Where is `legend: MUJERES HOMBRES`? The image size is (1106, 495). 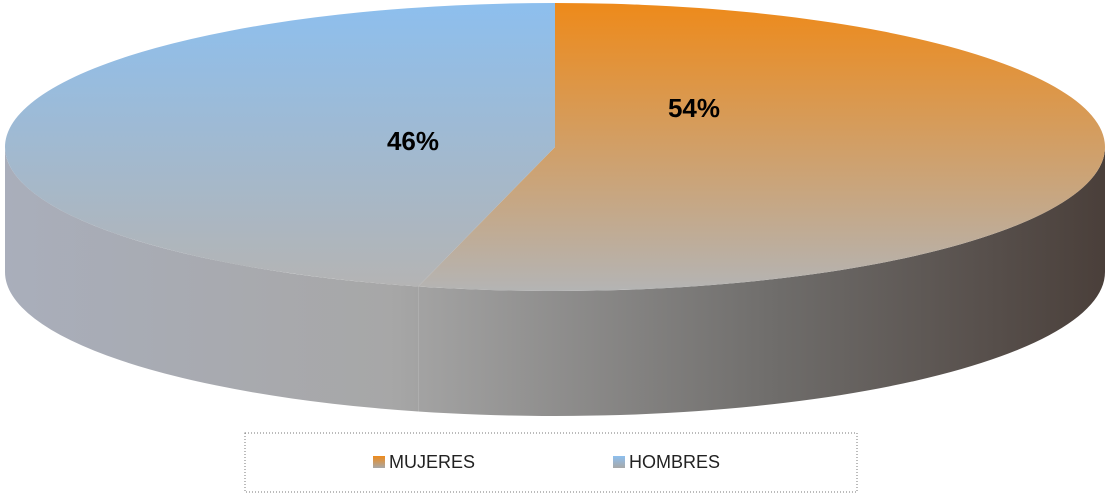 legend: MUJERES HOMBRES is located at coordinates (546, 462).